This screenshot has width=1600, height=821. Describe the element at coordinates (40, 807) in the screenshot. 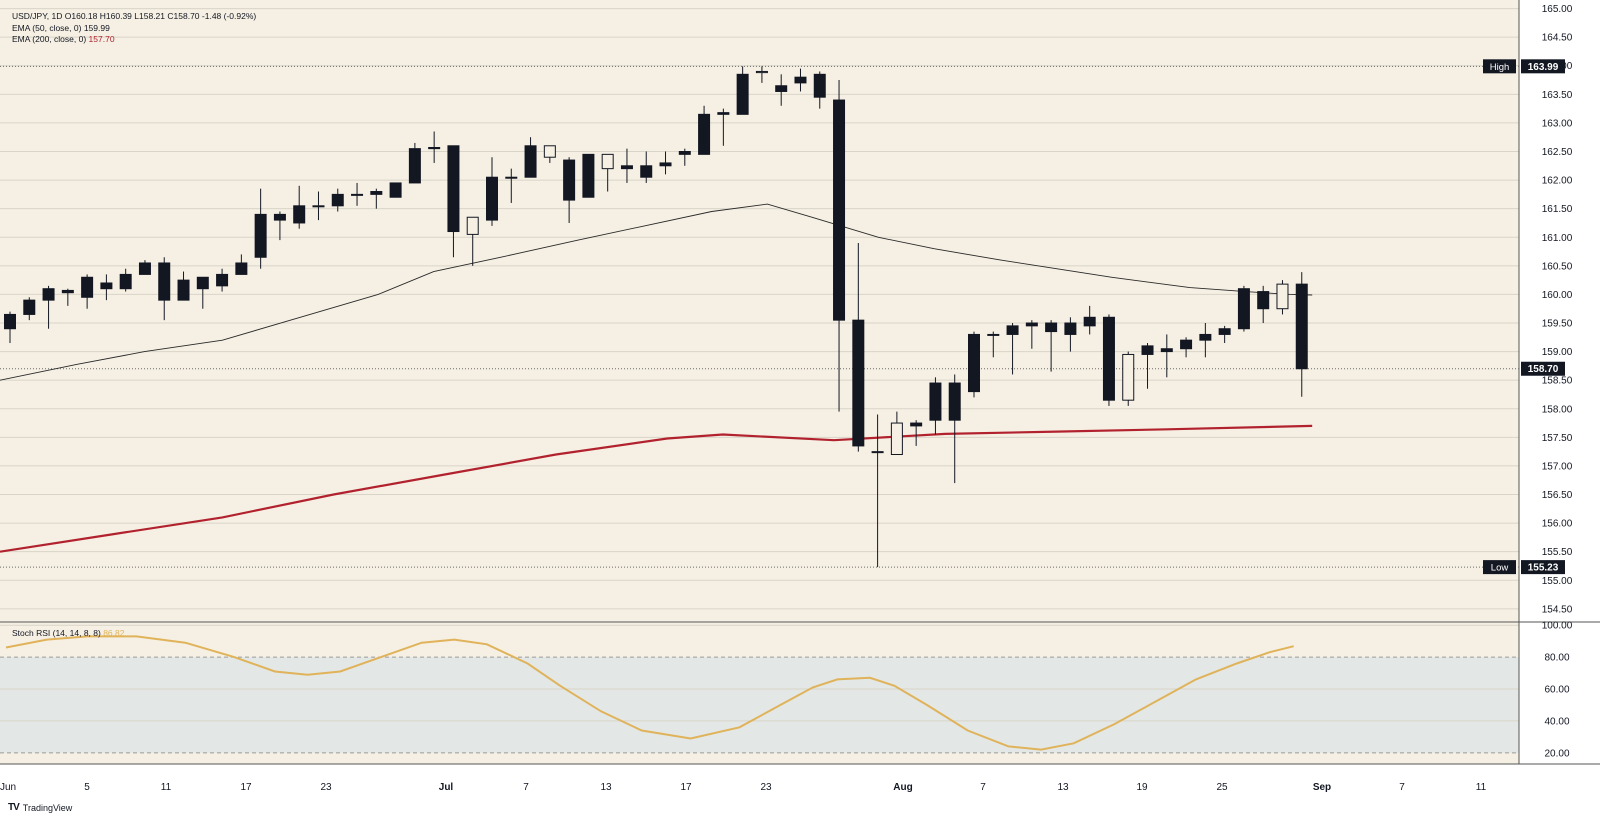

I see `tradingview-branding: TV TradingView` at that location.